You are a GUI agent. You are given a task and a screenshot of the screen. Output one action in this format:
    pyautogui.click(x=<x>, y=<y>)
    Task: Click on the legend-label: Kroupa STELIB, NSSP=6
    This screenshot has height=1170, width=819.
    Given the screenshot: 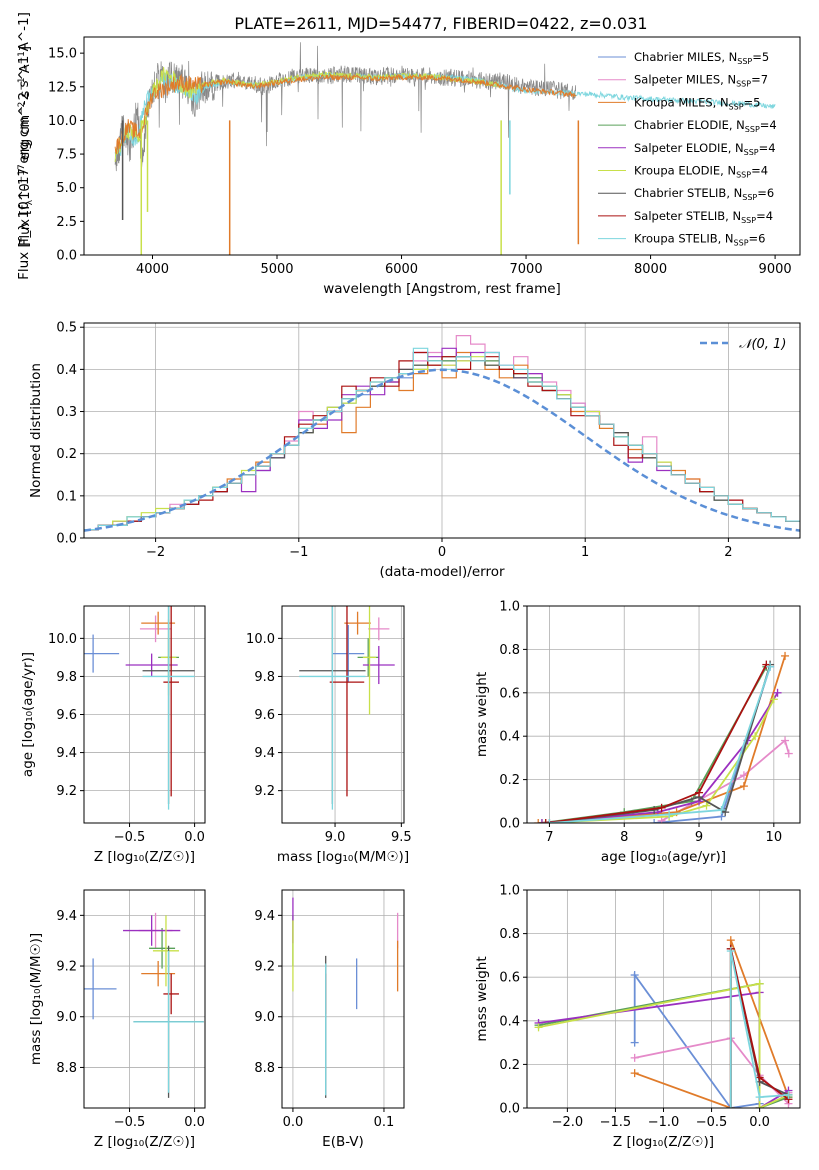 What is the action you would take?
    pyautogui.click(x=699, y=240)
    